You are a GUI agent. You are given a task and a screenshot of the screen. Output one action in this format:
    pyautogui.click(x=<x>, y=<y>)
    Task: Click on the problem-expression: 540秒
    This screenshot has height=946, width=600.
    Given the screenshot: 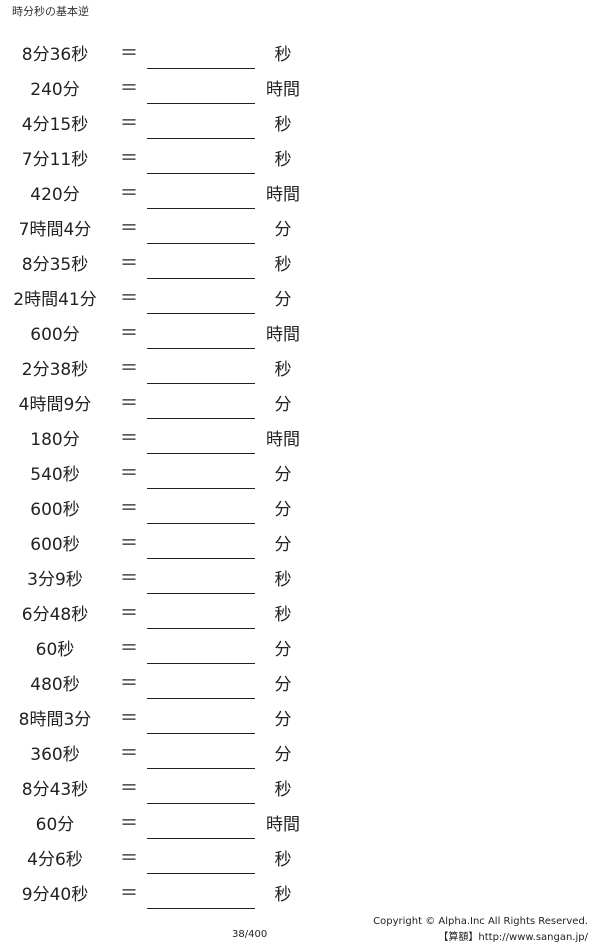 What is the action you would take?
    pyautogui.click(x=55, y=475)
    